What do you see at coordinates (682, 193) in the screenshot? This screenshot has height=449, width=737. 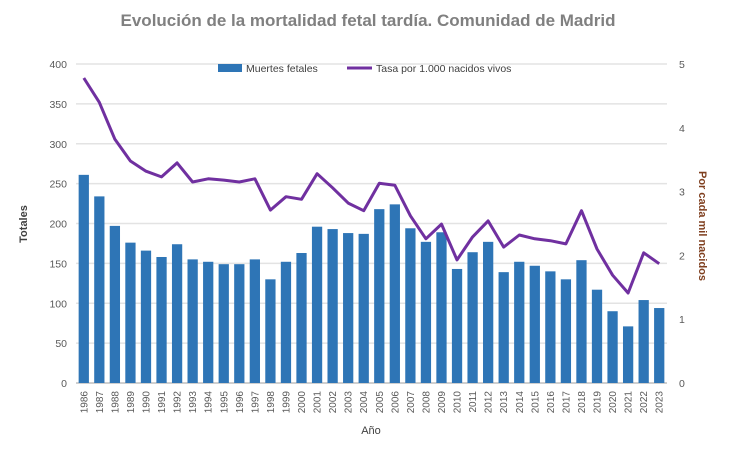 I see `y2-tick-label: 3` at bounding box center [682, 193].